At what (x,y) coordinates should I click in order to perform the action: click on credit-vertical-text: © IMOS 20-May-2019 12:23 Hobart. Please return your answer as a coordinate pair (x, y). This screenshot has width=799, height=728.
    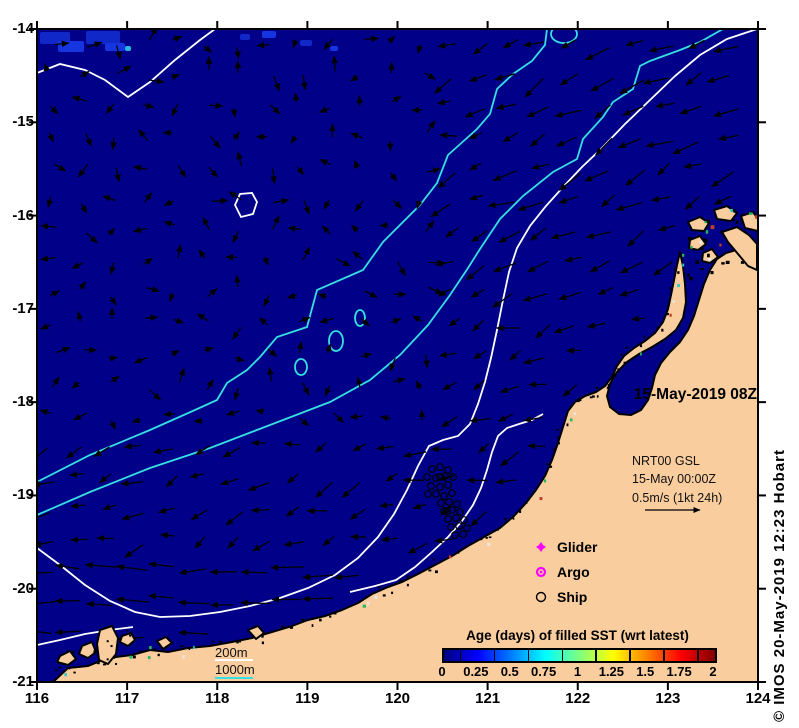
    Looking at the image, I should click on (779, 585).